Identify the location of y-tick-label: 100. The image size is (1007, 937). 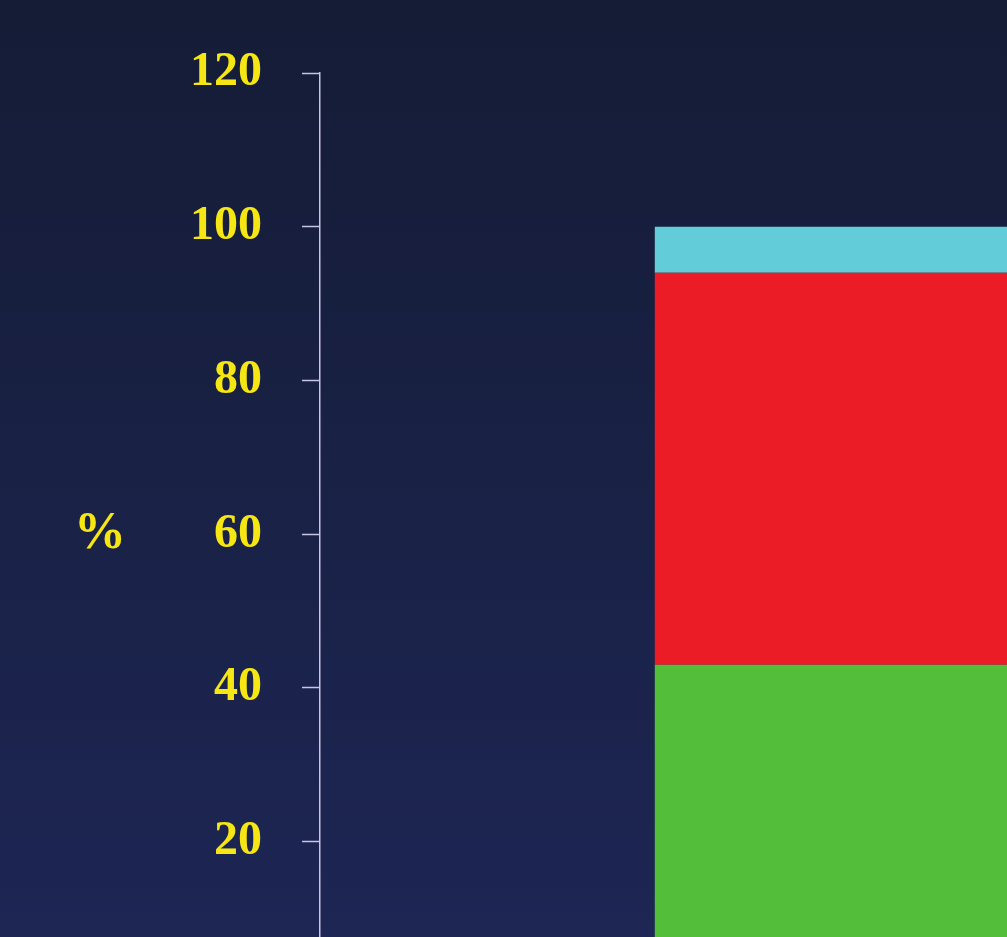
(226, 223).